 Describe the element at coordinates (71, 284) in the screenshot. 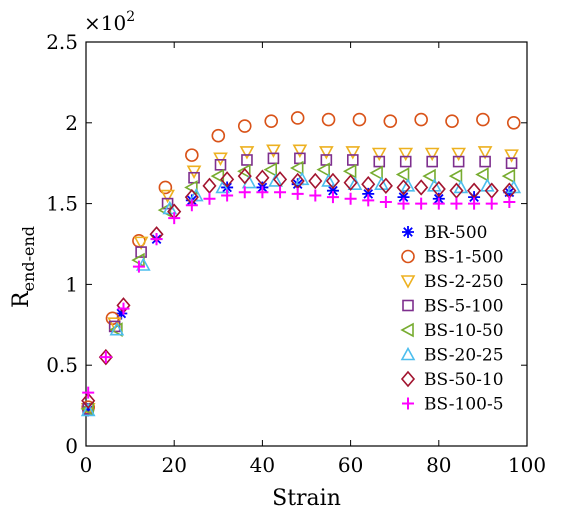

I see `y-tick-label: 1` at that location.